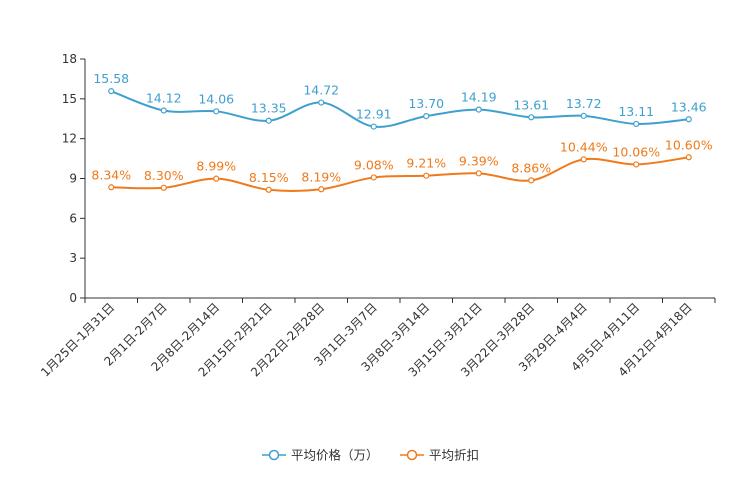 Image resolution: width=744 pixels, height=496 pixels. Describe the element at coordinates (636, 151) in the screenshot. I see `data-label: 10.06%` at that location.